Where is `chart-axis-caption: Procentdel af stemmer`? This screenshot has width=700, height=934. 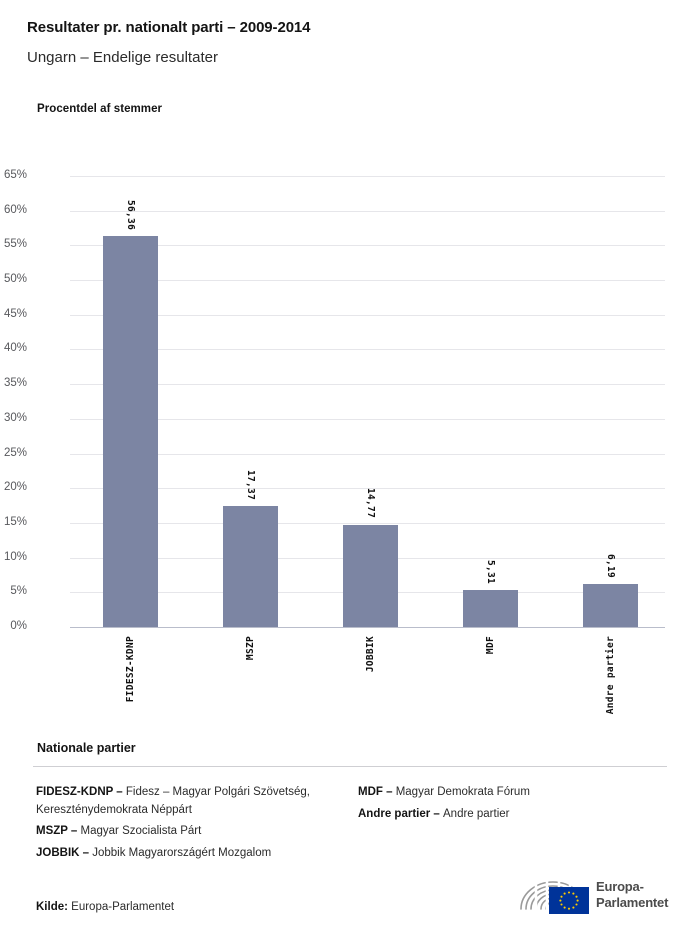
chart-axis-caption: Procentdel af stemmer is located at coordinates (100, 109).